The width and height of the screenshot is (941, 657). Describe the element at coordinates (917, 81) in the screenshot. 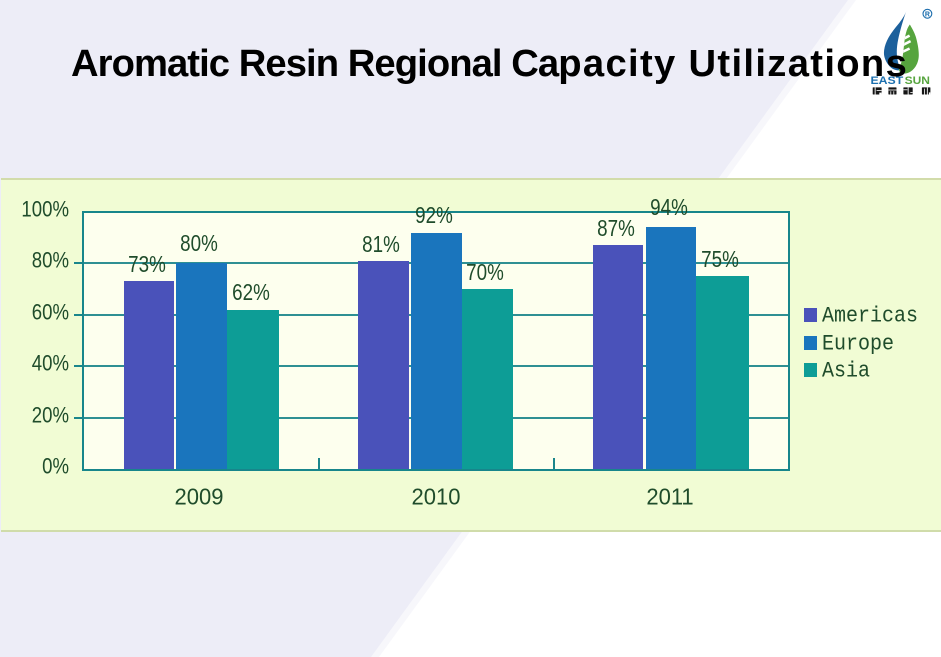

I see `svg-text: SUN` at that location.